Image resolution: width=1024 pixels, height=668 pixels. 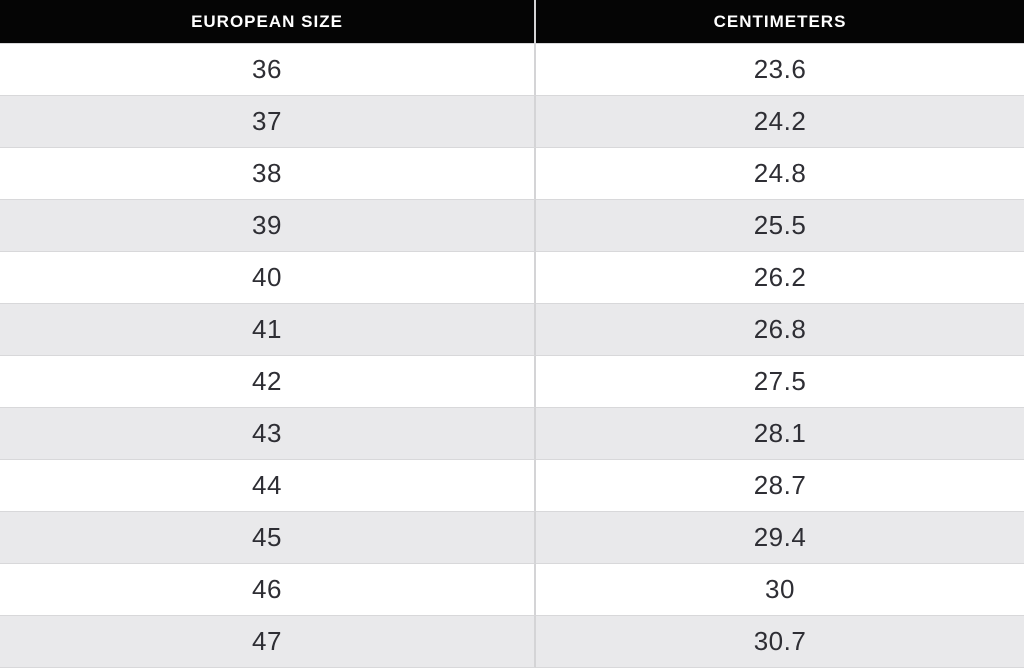 I want to click on table-header-row: EUROPEAN SIZE CENTIMETERS, so click(x=512, y=22).